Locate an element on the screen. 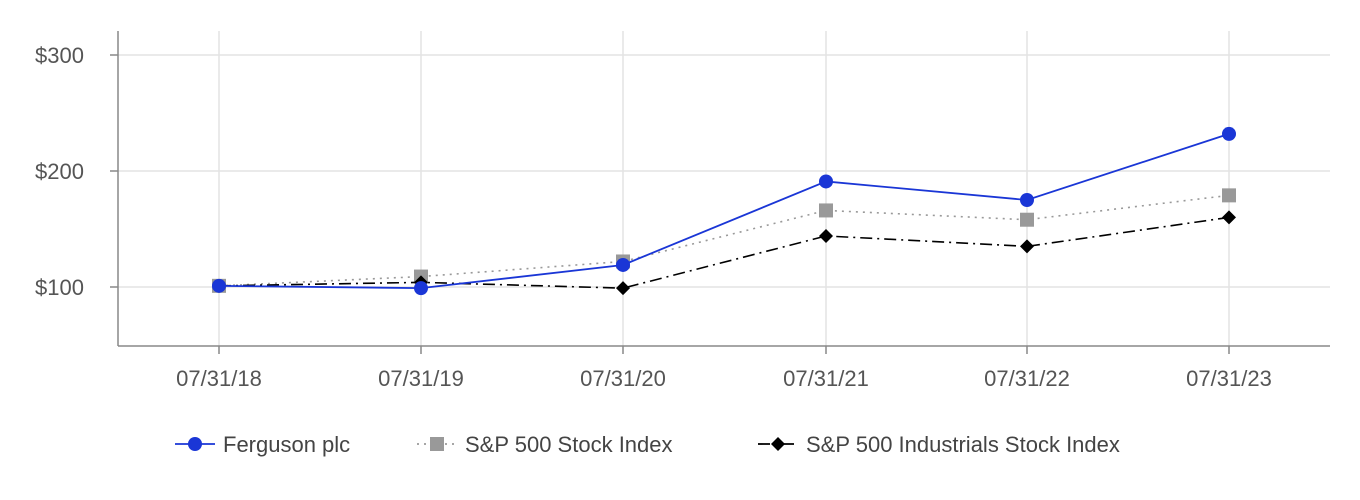 The height and width of the screenshot is (500, 1360). x-tick-label: 07/31/21 is located at coordinates (826, 378).